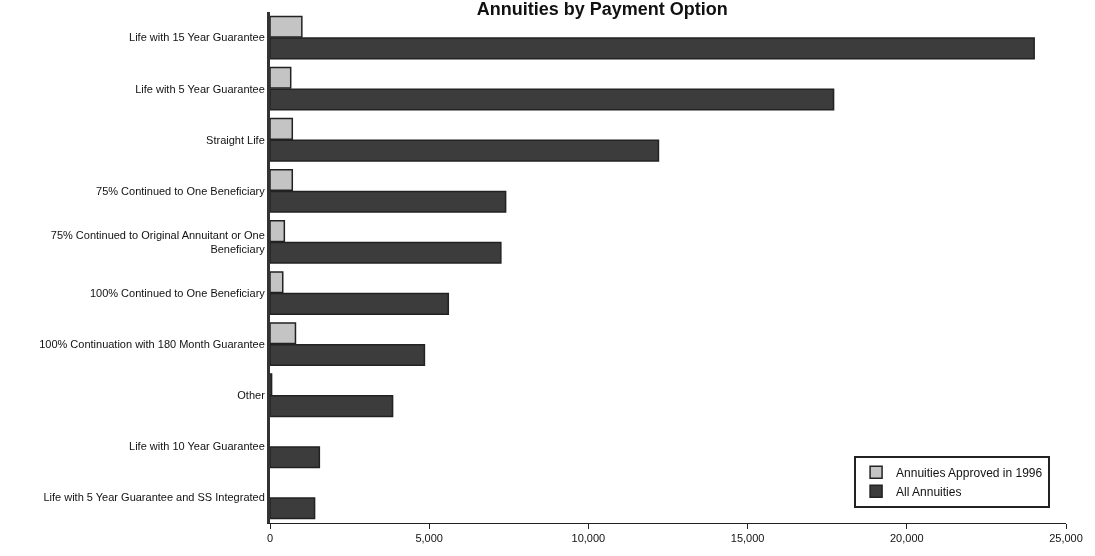 The height and width of the screenshot is (556, 1095). Describe the element at coordinates (1066, 538) in the screenshot. I see `x-tick-label: 25,000` at that location.